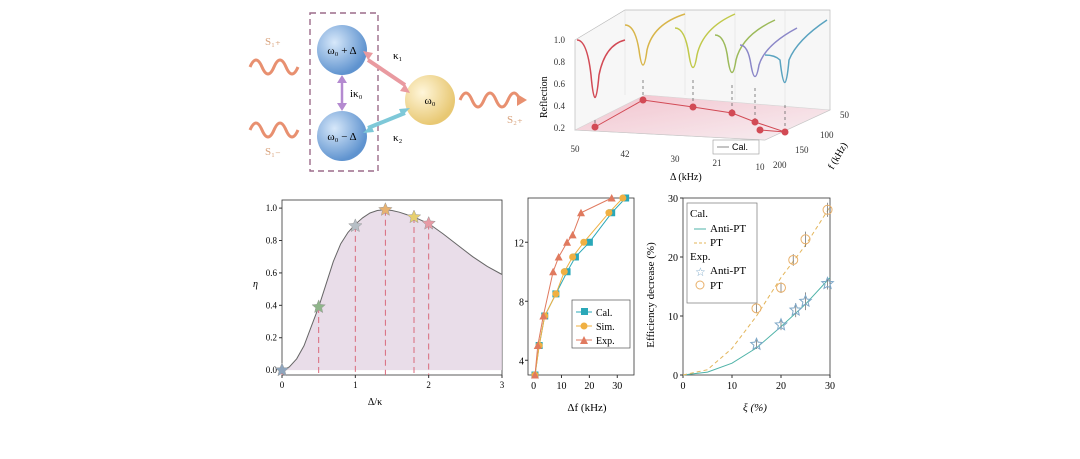  Describe the element at coordinates (584, 326) in the screenshot. I see `legend-sim-marker` at that location.